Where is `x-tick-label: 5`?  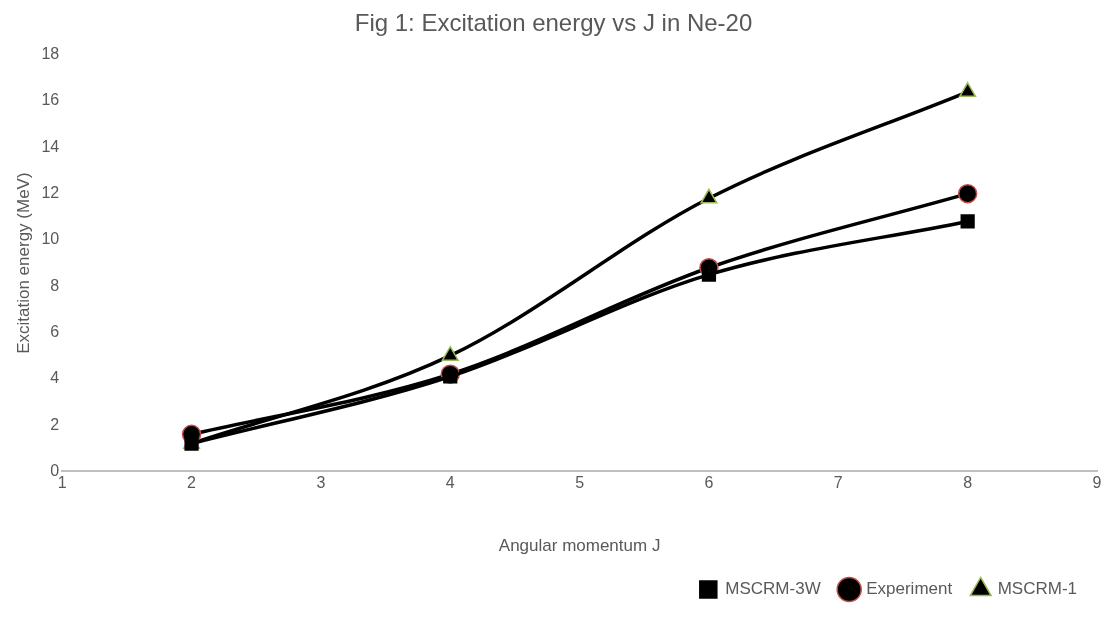 x-tick-label: 5 is located at coordinates (580, 483).